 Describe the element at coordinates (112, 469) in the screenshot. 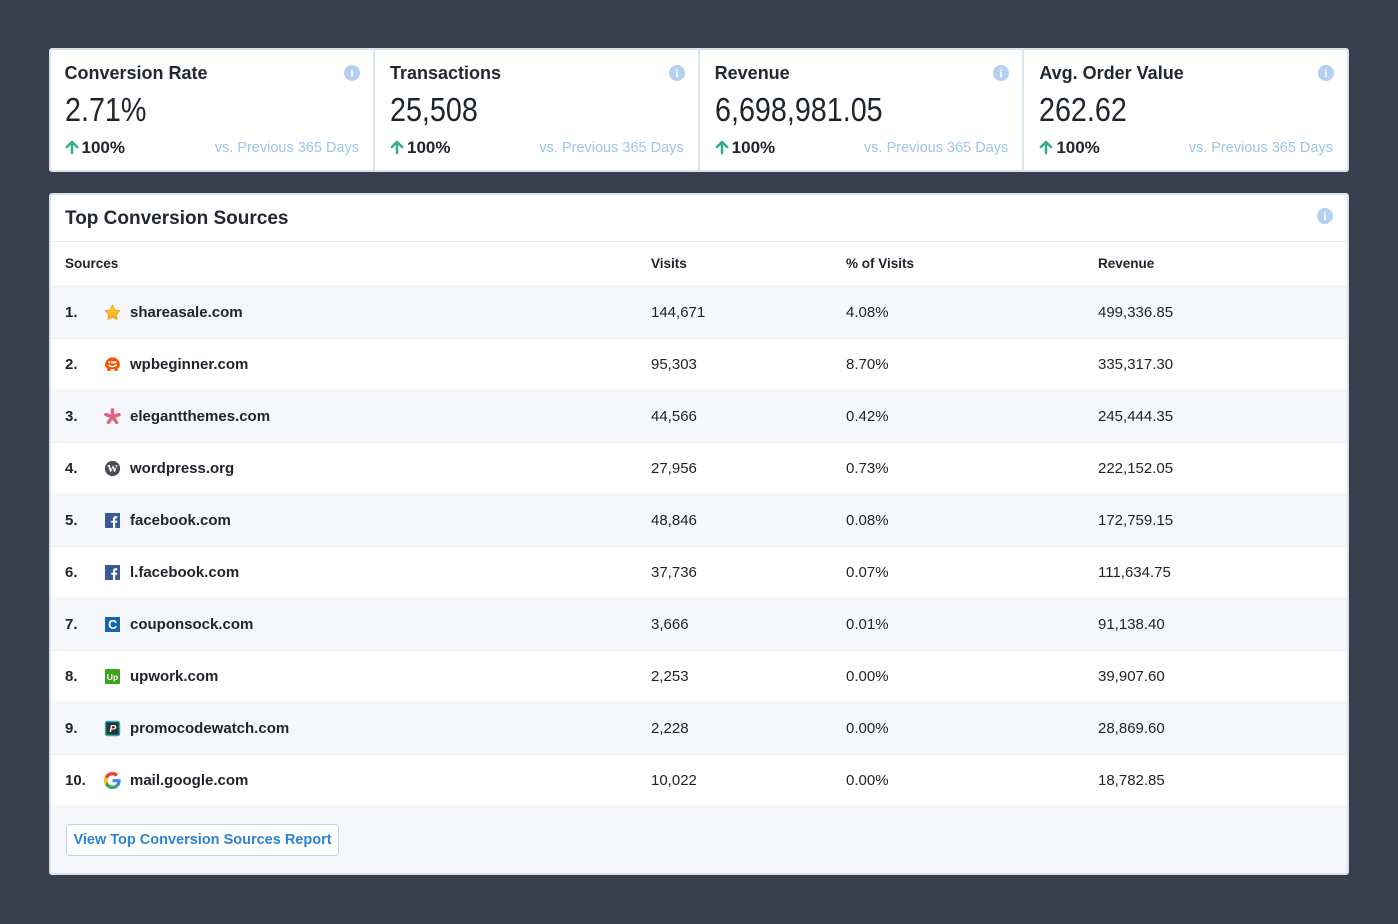

I see `svg-text: W` at that location.